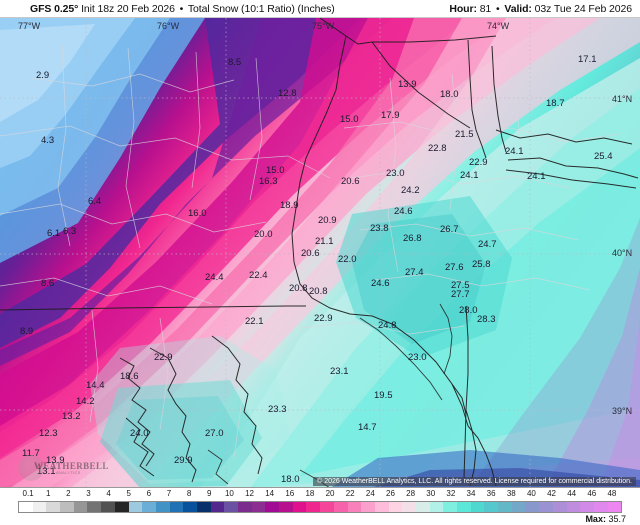 The width and height of the screenshot is (640, 525). What do you see at coordinates (617, 519) in the screenshot?
I see `max-number: 35.7` at bounding box center [617, 519].